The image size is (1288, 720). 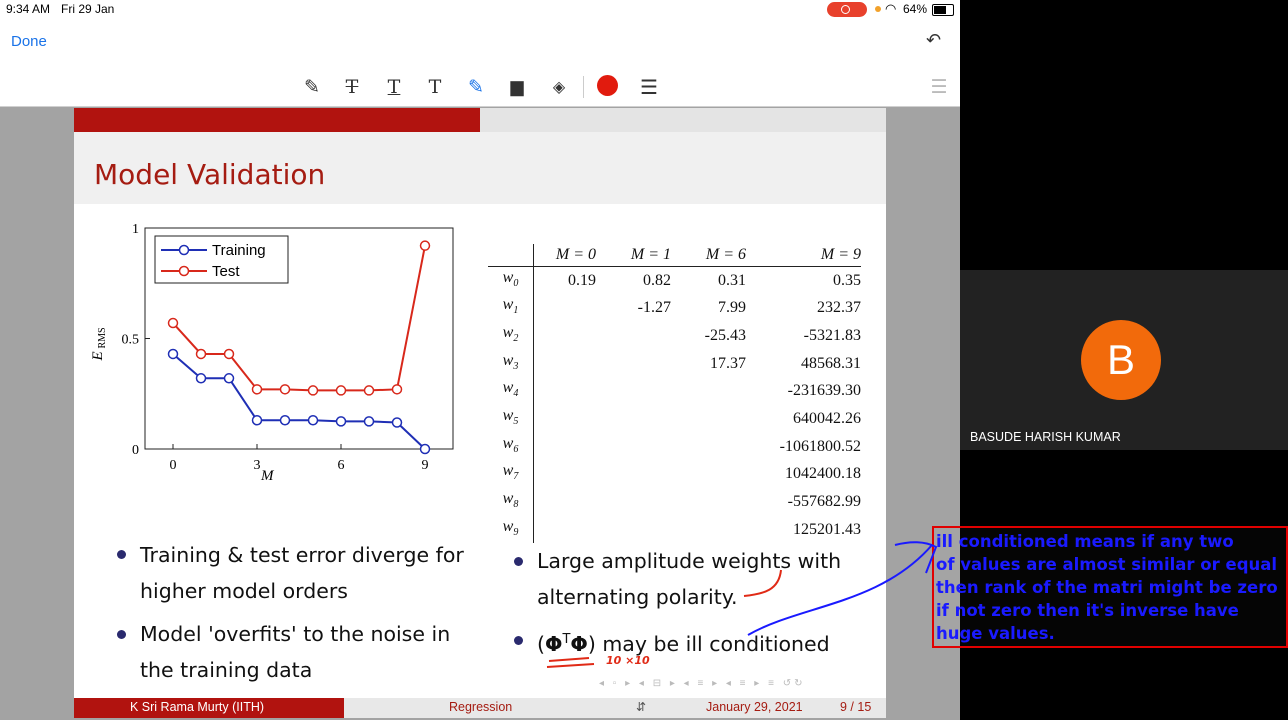 I want to click on table-cell: 0.19, so click(x=582, y=280).